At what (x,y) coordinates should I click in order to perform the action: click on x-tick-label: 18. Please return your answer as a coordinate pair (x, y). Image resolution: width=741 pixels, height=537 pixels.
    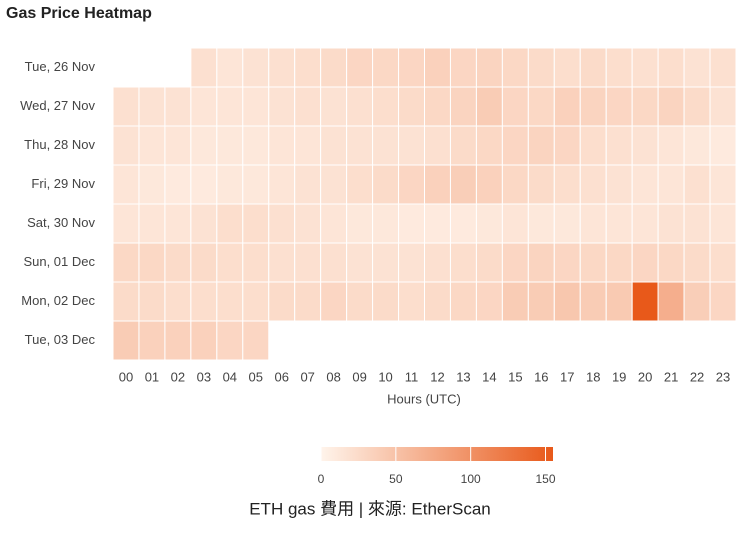
    Looking at the image, I should click on (593, 376).